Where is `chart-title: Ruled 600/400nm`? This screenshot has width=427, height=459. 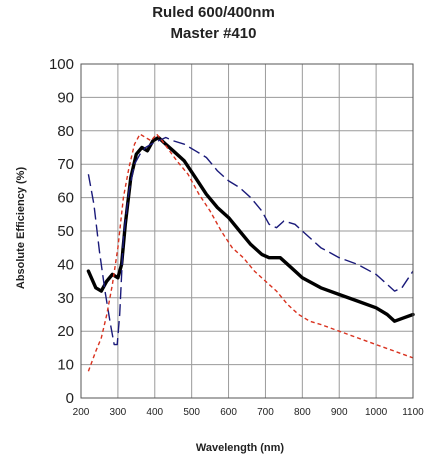
chart-title: Ruled 600/400nm is located at coordinates (213, 12).